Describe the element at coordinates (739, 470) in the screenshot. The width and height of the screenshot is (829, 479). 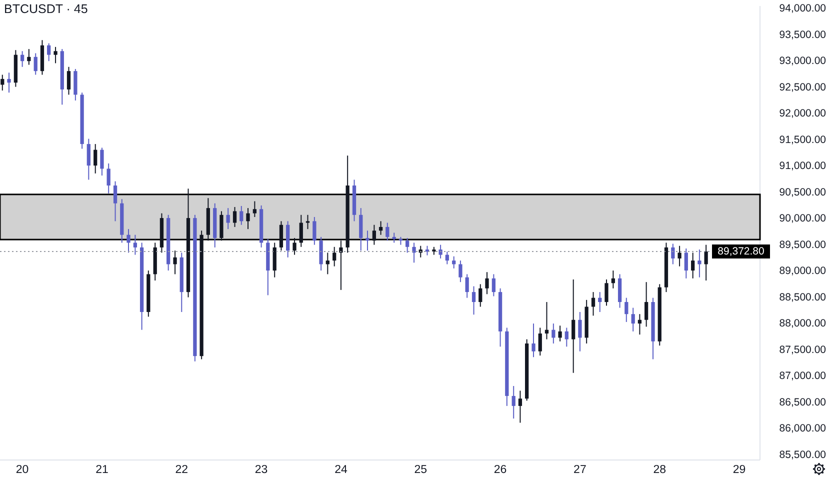
I see `x-tick-label: 29` at that location.